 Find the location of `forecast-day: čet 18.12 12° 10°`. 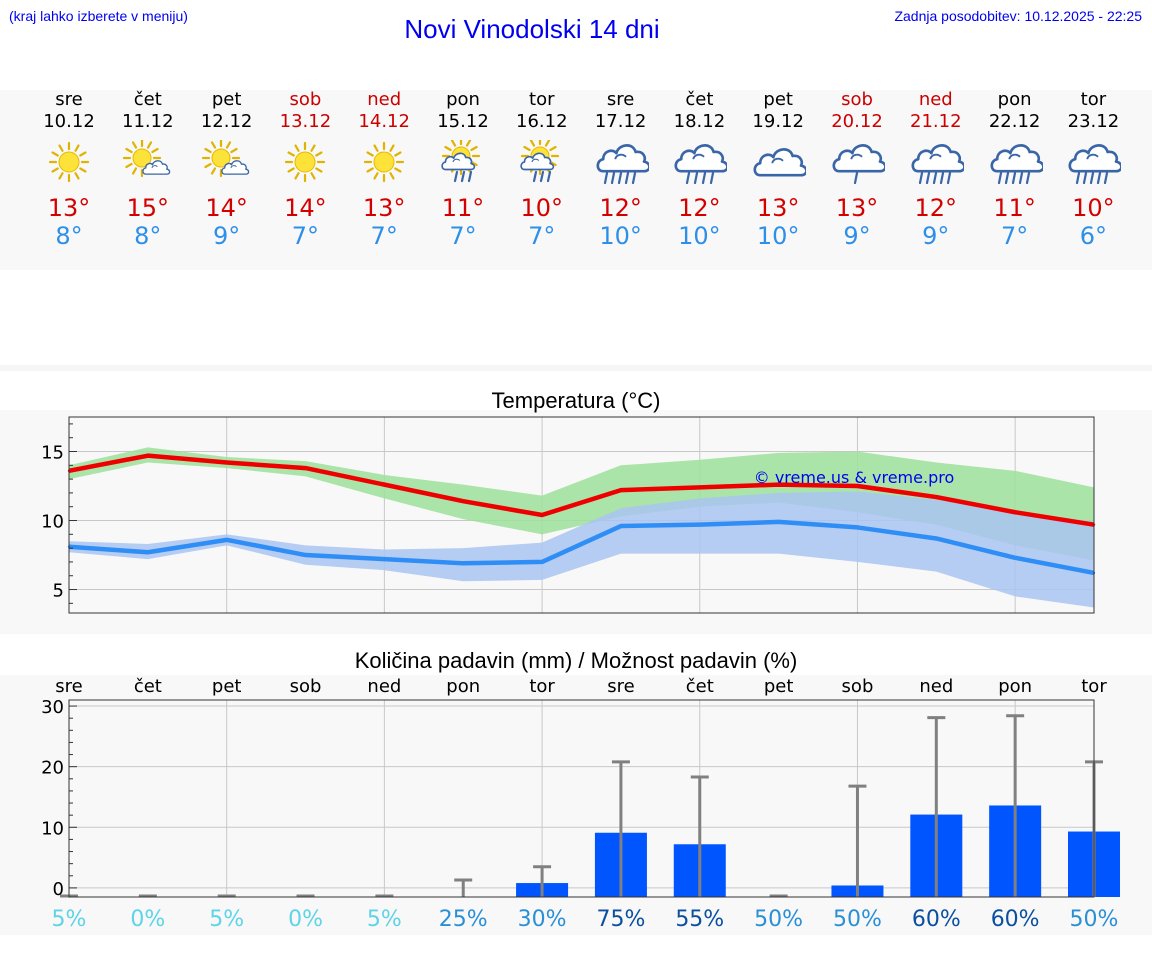

forecast-day: čet 18.12 12° 10° is located at coordinates (699, 170).